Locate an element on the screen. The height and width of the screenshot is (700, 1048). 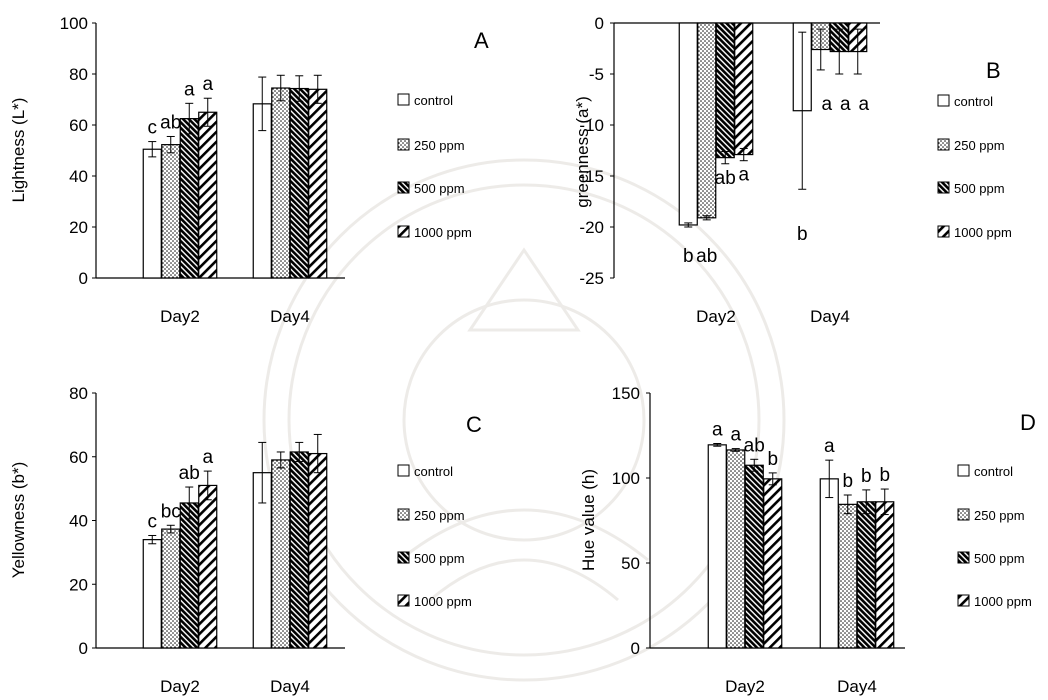
panel-b-legend-label: 250 ppm is located at coordinates (979, 145).